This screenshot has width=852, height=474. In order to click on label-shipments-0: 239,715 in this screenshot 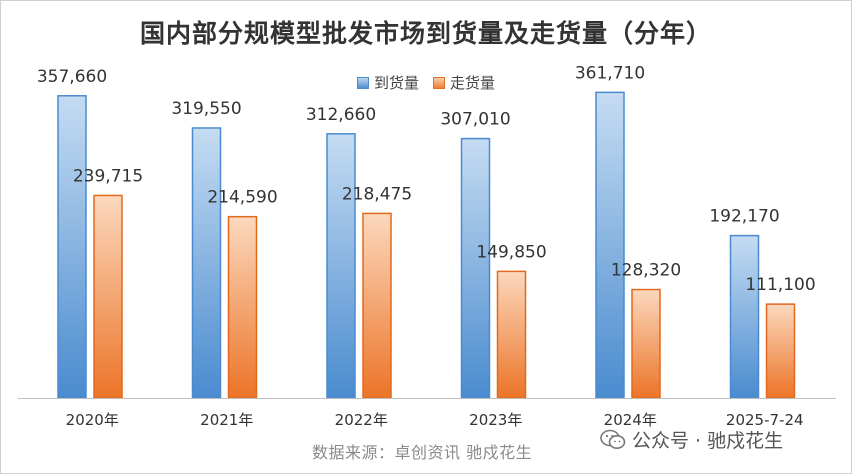, I will do `click(108, 176)`.